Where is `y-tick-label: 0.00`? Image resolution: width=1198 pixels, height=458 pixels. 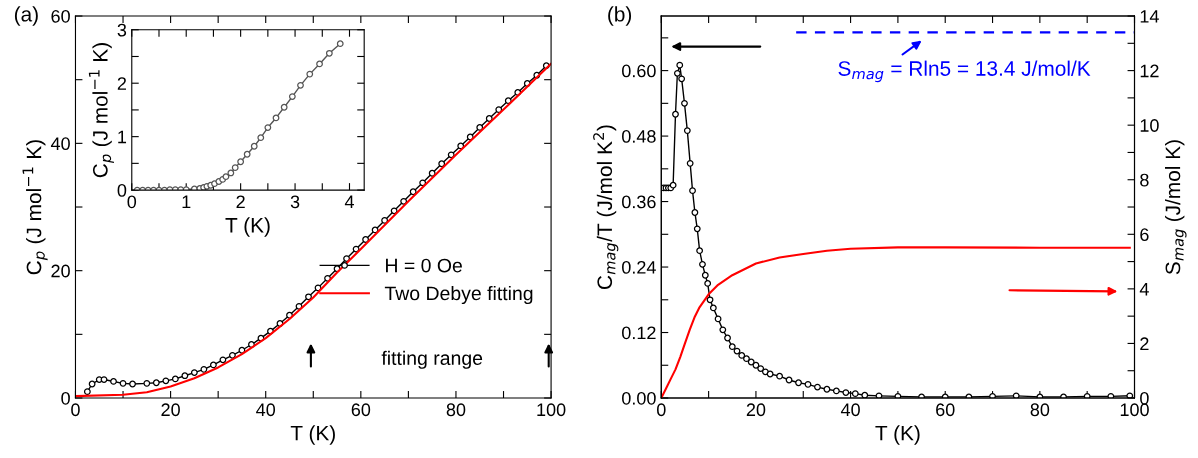
y-tick-label: 0.00 is located at coordinates (639, 398).